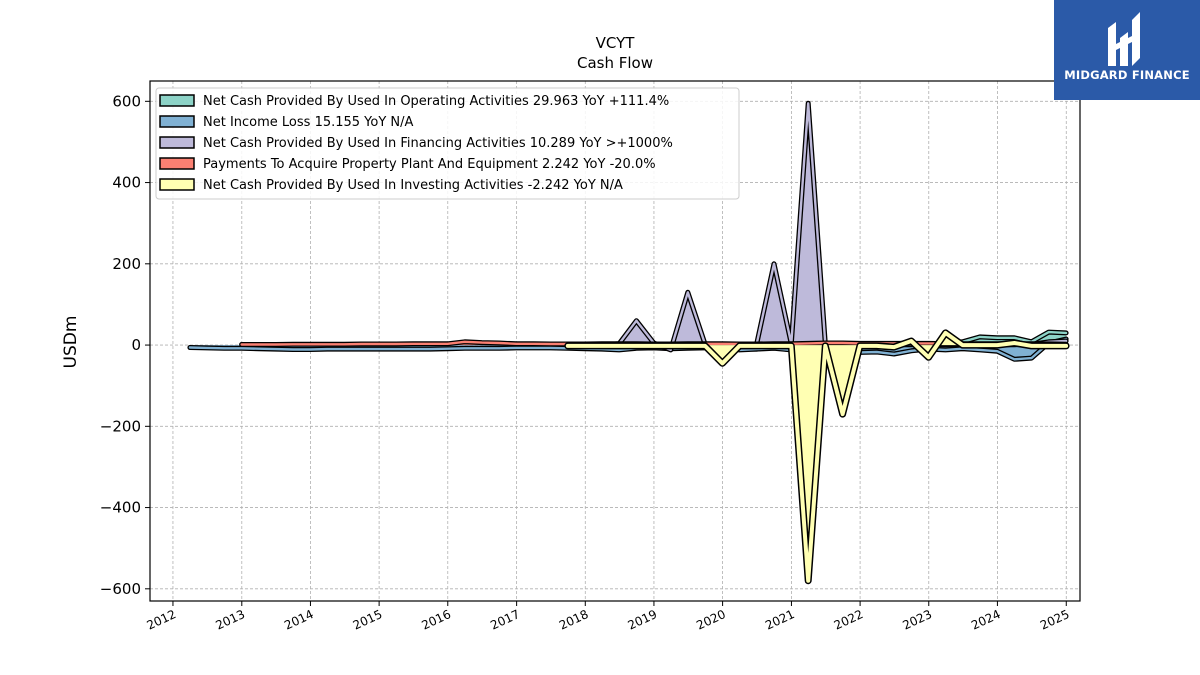  What do you see at coordinates (711, 620) in the screenshot?
I see `x-tick-label: 2020` at bounding box center [711, 620].